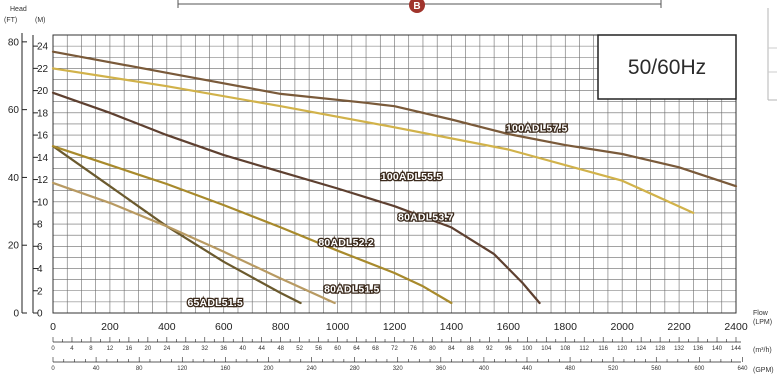  I want to click on x-tick-label-m3h: 8, so click(91, 349).